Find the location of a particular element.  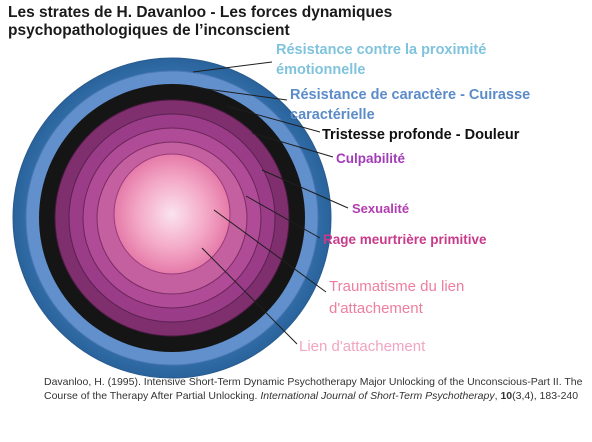

citation-issue-pages: (3,4), 183-240 is located at coordinates (545, 395).